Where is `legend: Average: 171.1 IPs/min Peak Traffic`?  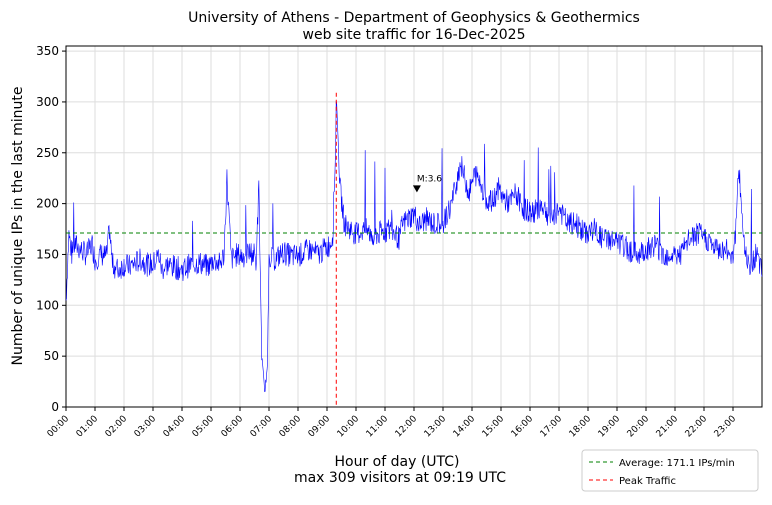
legend: Average: 171.1 IPs/min Peak Traffic is located at coordinates (670, 470).